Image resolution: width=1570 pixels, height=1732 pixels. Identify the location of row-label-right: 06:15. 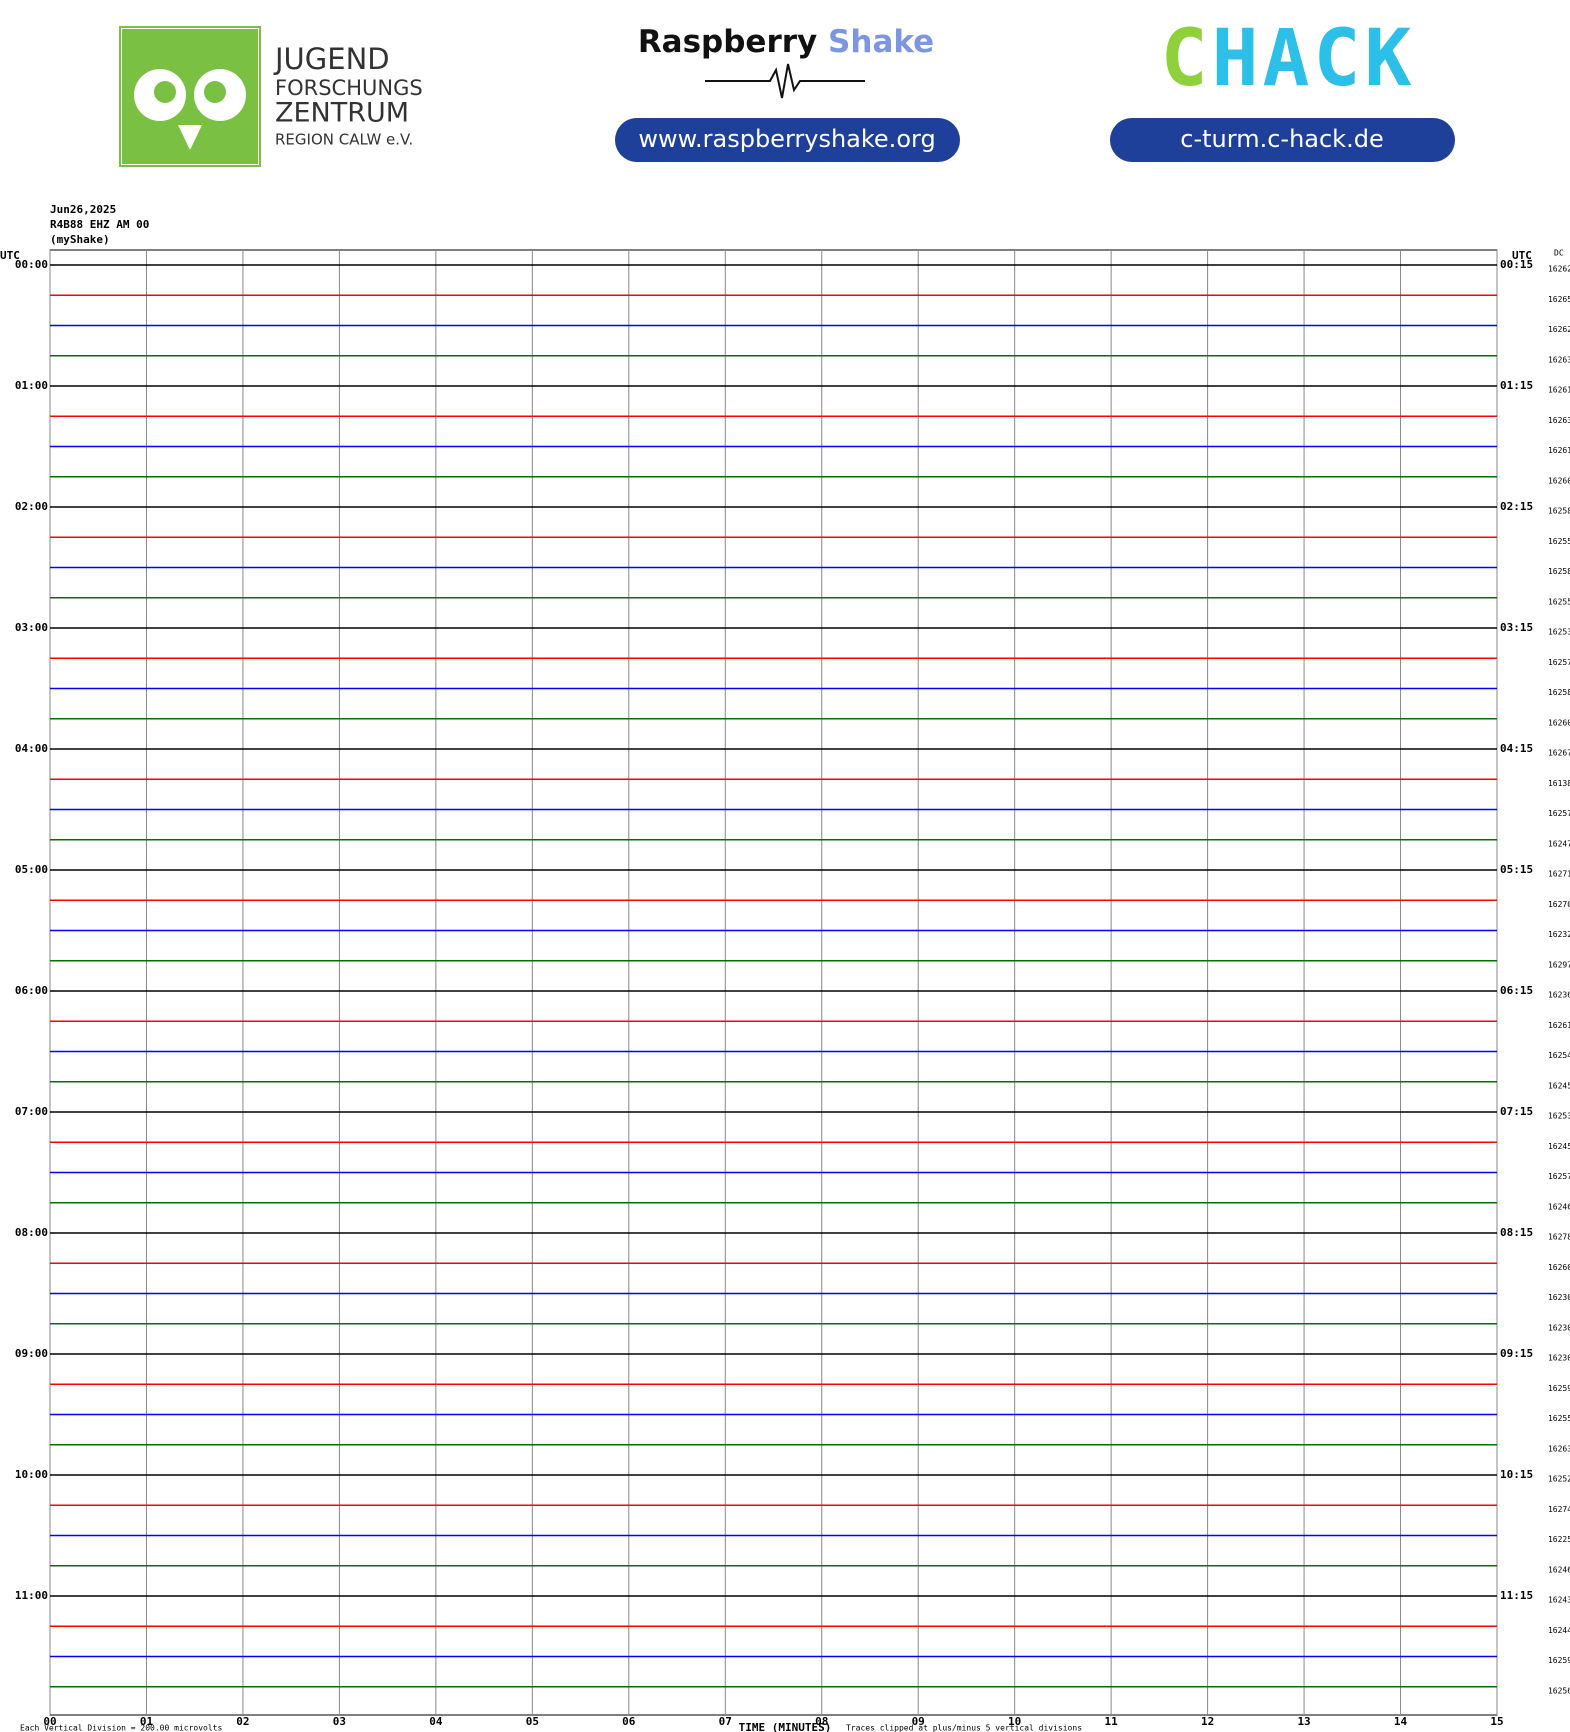
(1516, 990).